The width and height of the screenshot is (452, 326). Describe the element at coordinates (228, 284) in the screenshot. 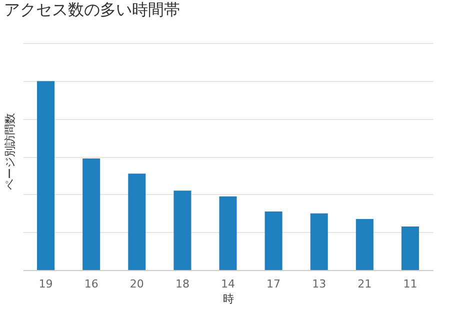

I see `x-tick-label: 14` at that location.